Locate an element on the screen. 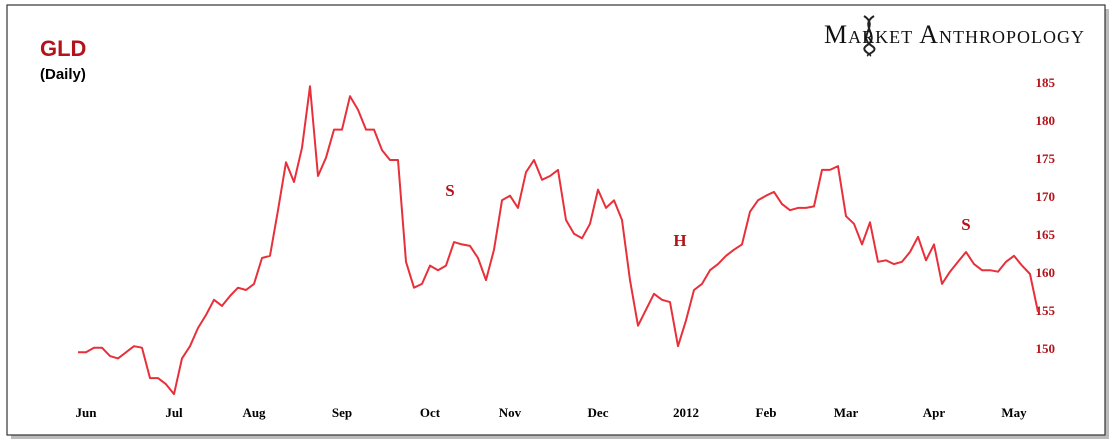 This screenshot has width=1120, height=446. y-tick-label: 175 is located at coordinates (1046, 158).